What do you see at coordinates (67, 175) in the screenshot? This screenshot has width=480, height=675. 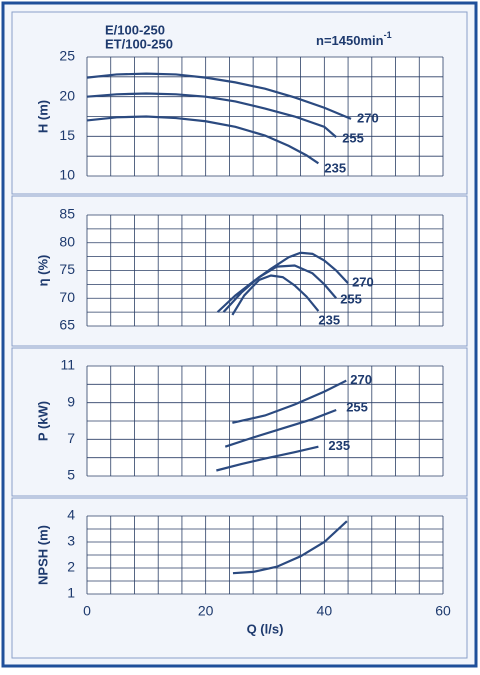 I see `y-tick-label: 10` at bounding box center [67, 175].